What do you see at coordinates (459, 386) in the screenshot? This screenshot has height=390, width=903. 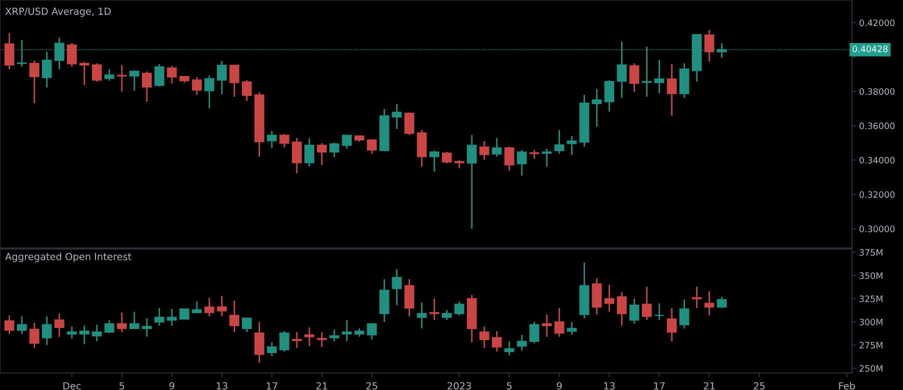 I see `x-tick-label: 2023` at bounding box center [459, 386].